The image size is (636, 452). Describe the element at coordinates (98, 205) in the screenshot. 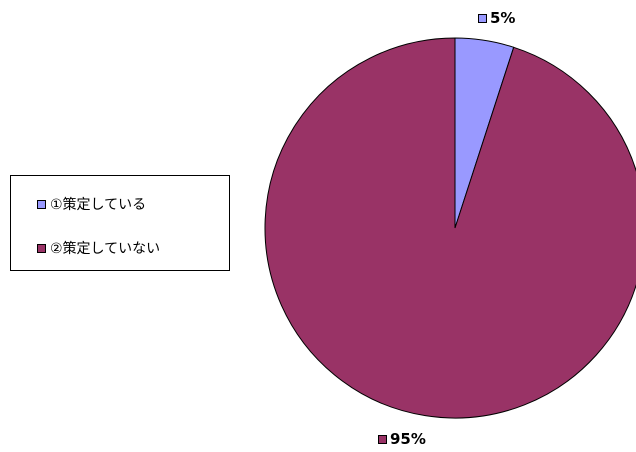

I see `legend-label-1: ①策定している` at that location.